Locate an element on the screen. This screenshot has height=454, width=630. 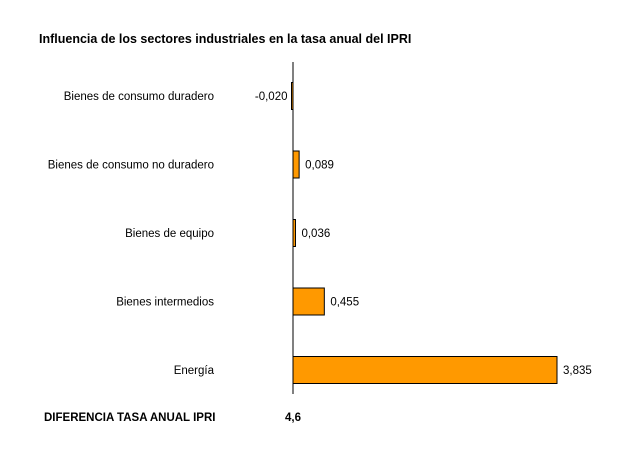
data-label-3: 0,036 is located at coordinates (315, 234).